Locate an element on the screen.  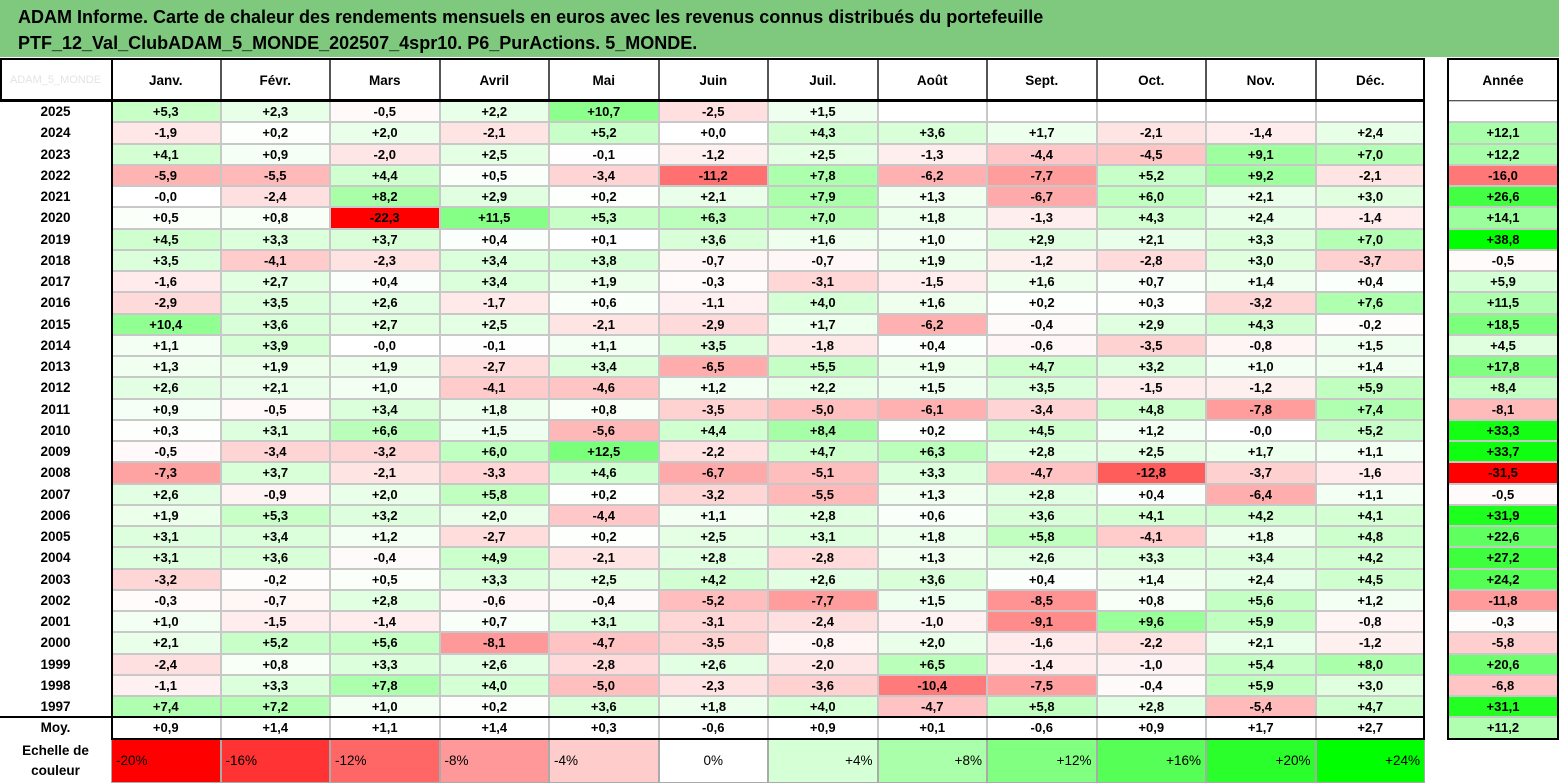
color-scale-swatch: 0% is located at coordinates (713, 760).